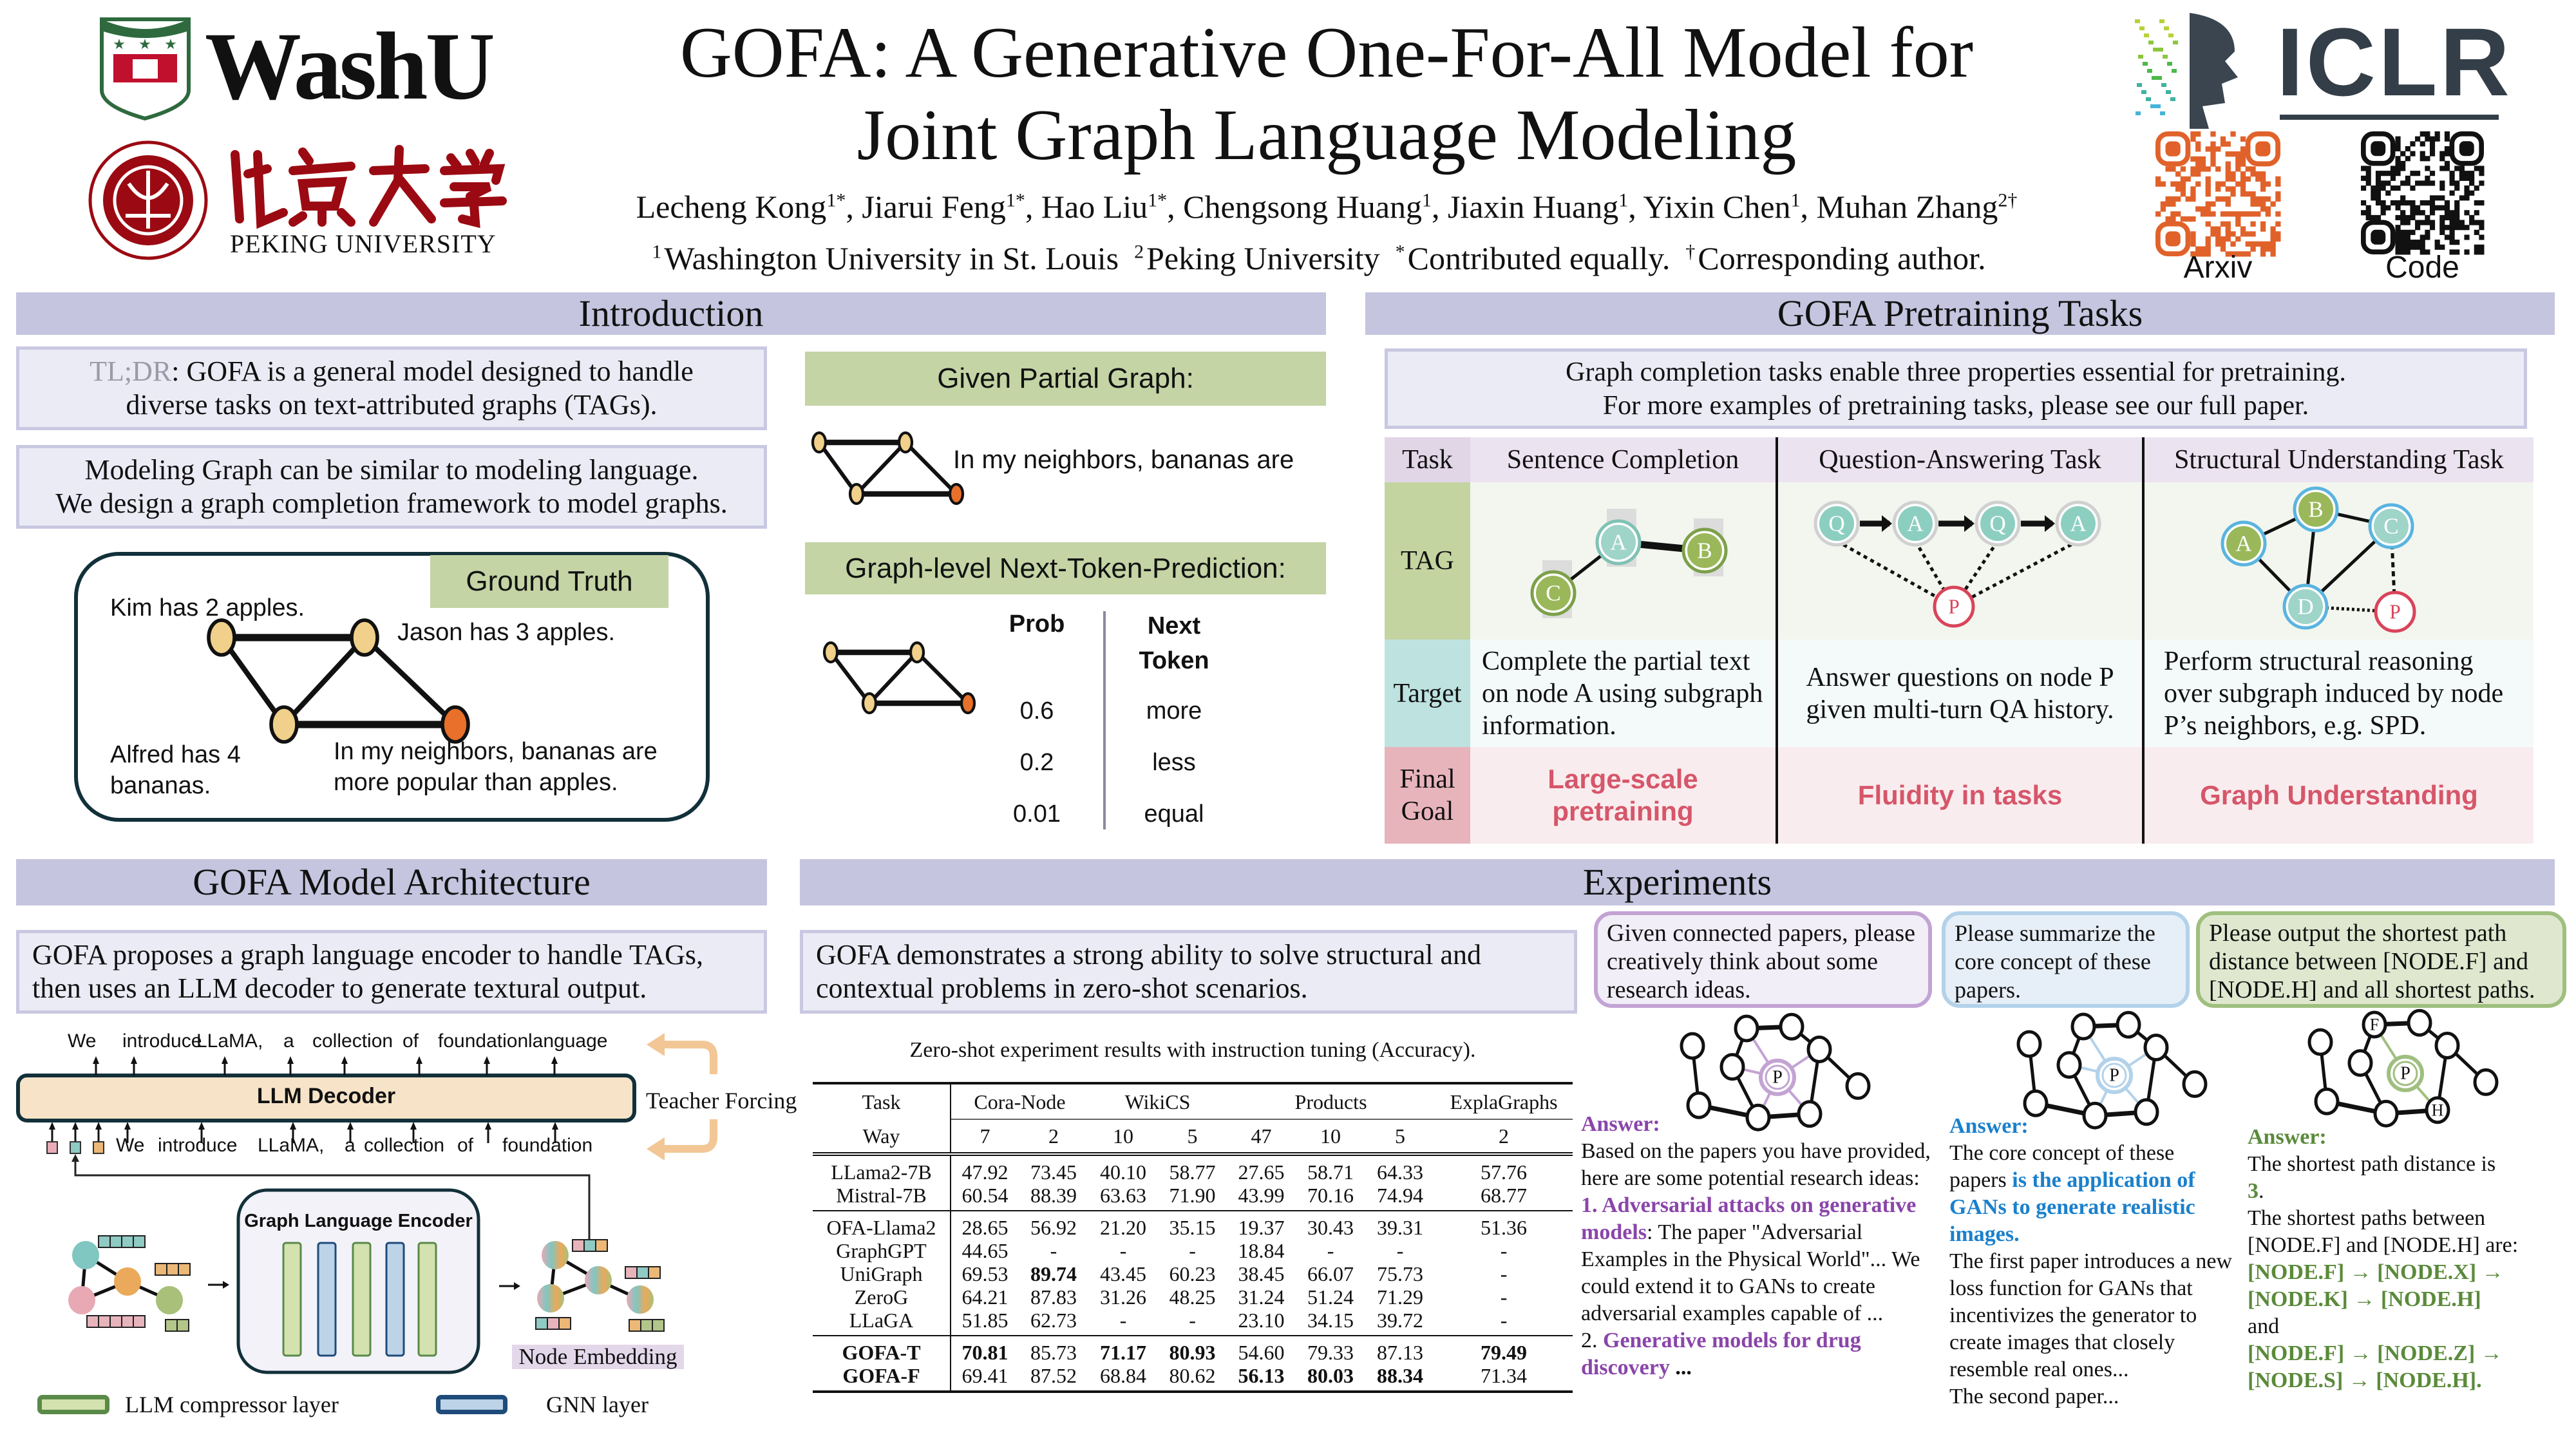  Describe the element at coordinates (2317, 71) in the screenshot. I see `iclr-head-icon` at that location.